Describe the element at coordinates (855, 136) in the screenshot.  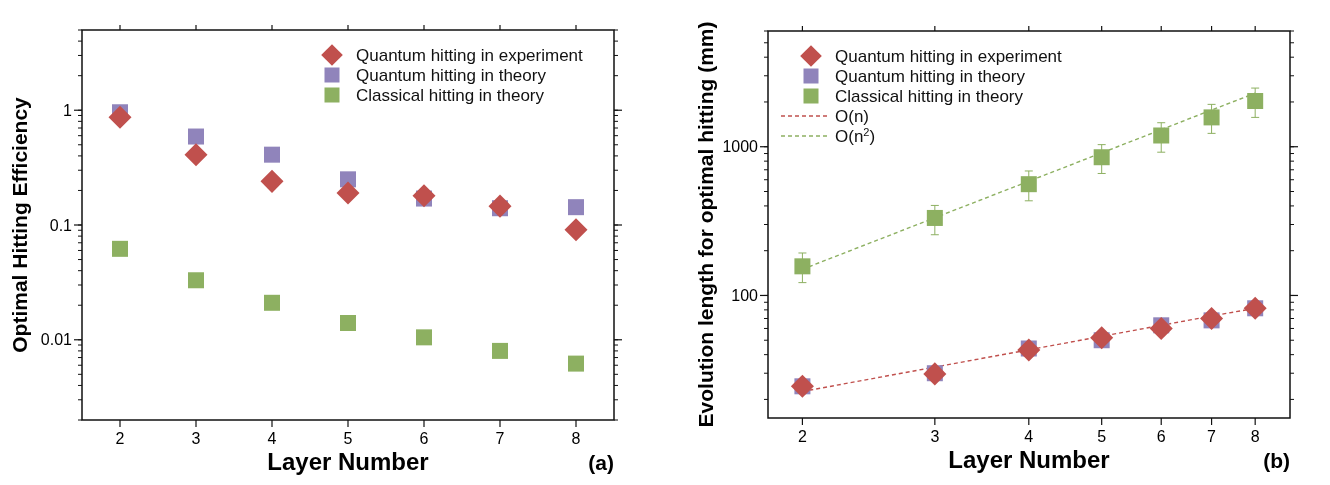
I see `legend-label: O(n$^{2}$)` at that location.